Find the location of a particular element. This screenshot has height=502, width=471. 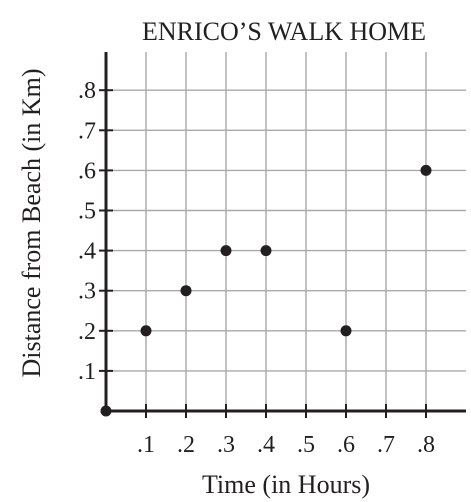

x-tick-label: .5 is located at coordinates (306, 445).